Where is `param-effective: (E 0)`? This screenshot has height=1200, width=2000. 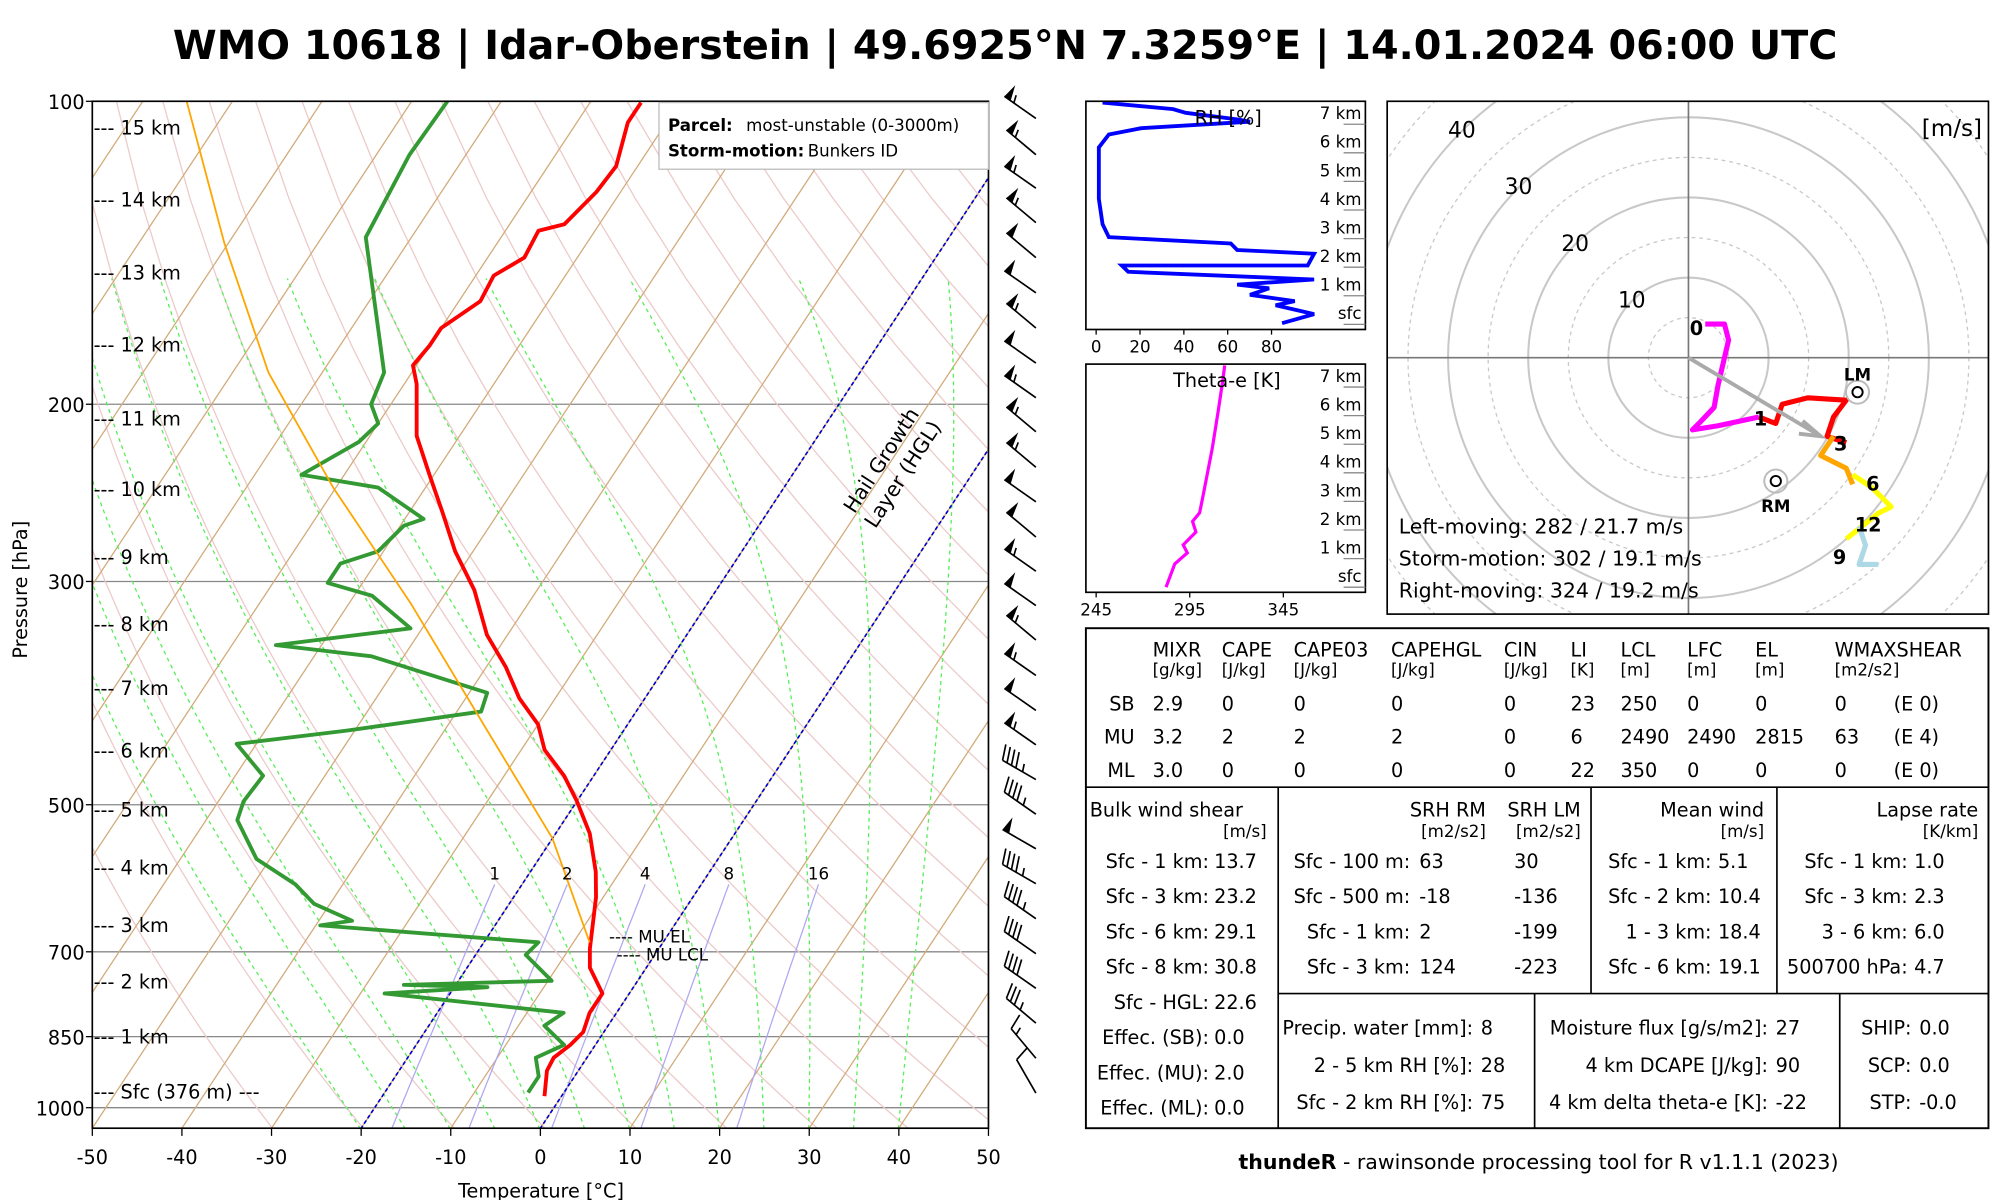
param-effective: (E 0) is located at coordinates (1916, 770).